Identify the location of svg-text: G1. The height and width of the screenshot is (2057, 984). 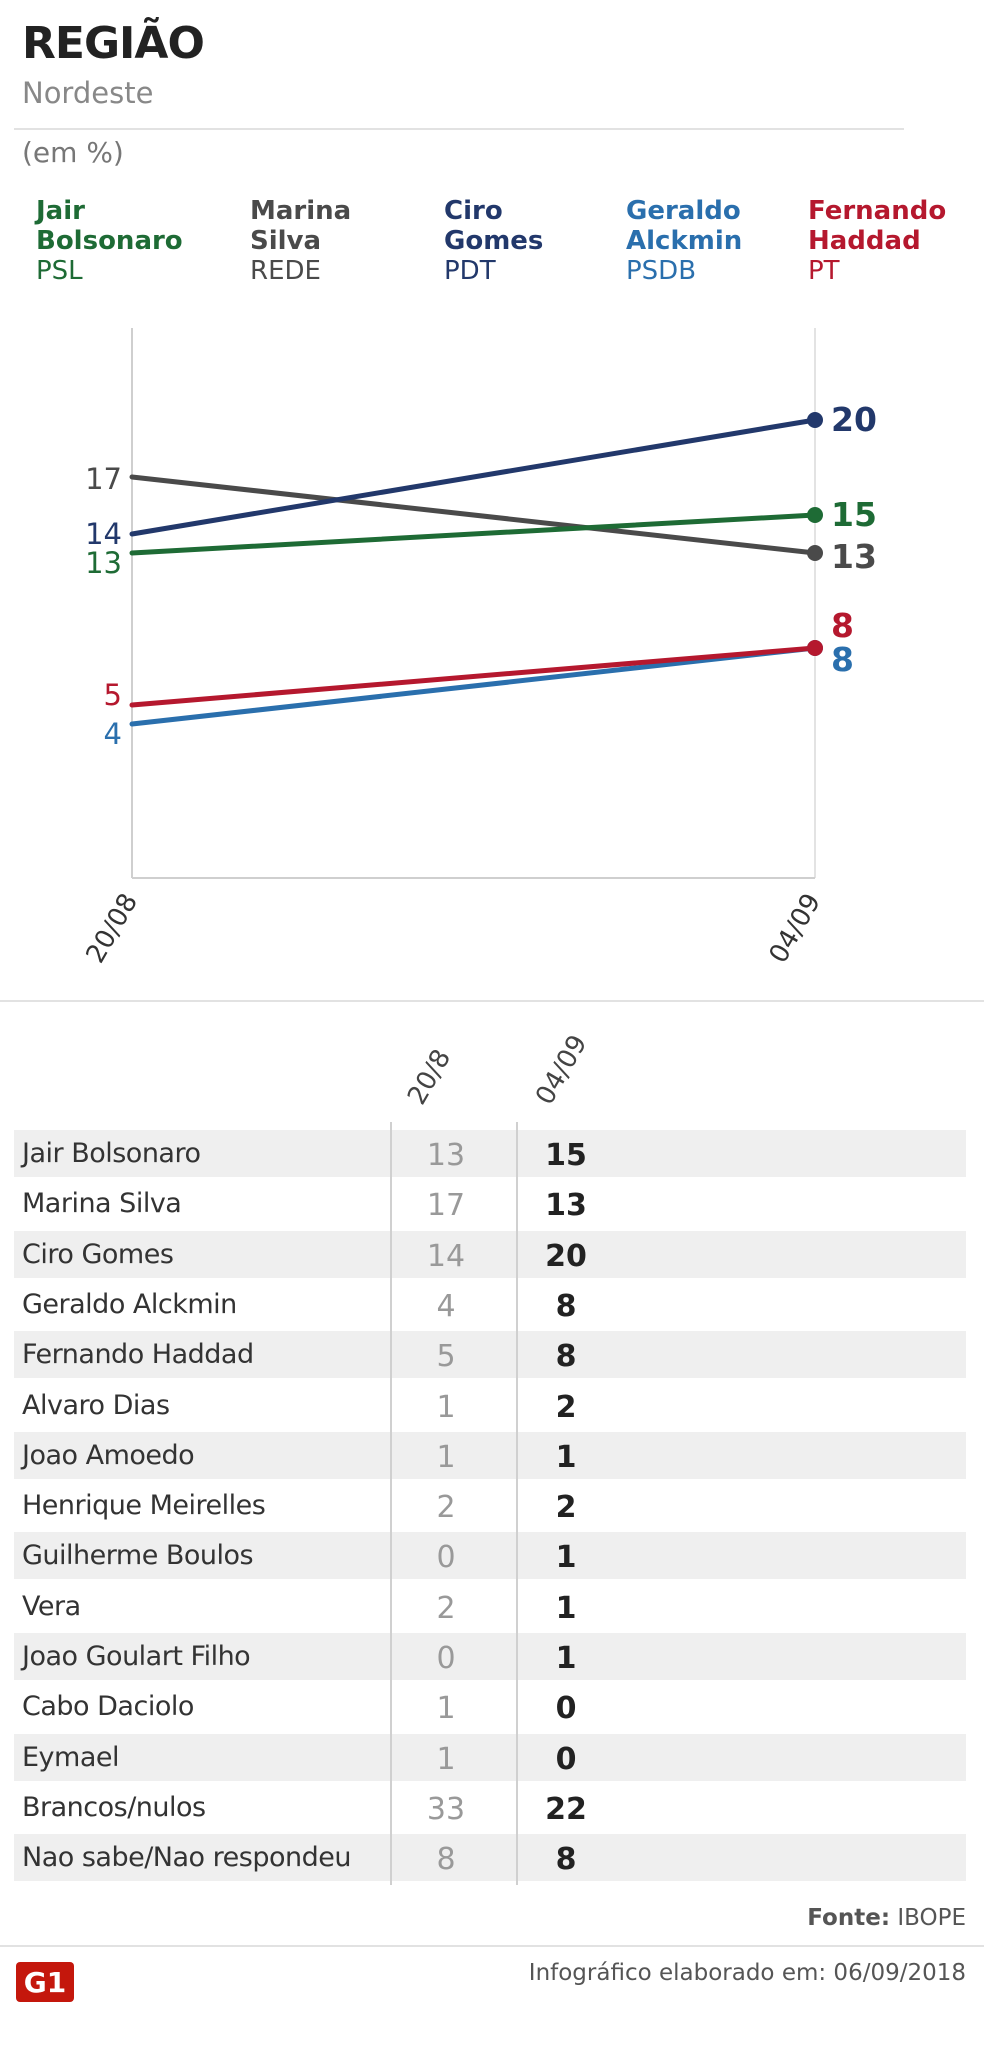
(45, 1982).